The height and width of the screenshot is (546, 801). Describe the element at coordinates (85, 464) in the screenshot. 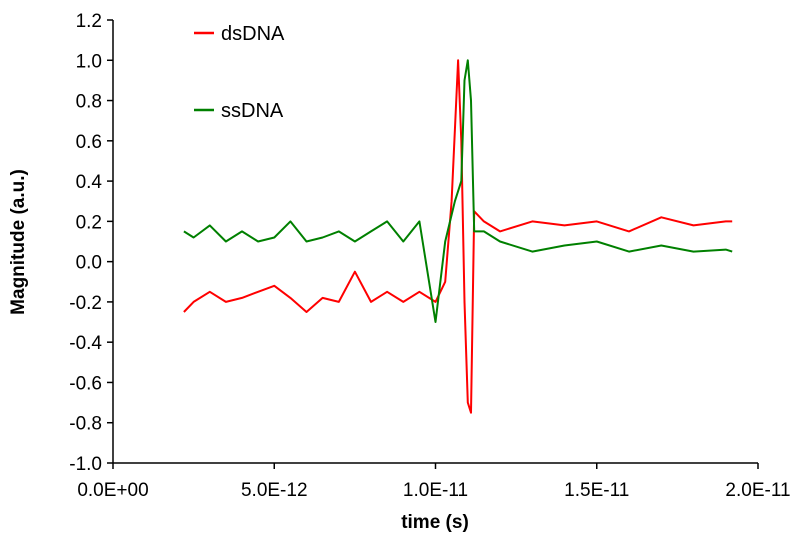

I see `y-tick-label: -1.0` at that location.